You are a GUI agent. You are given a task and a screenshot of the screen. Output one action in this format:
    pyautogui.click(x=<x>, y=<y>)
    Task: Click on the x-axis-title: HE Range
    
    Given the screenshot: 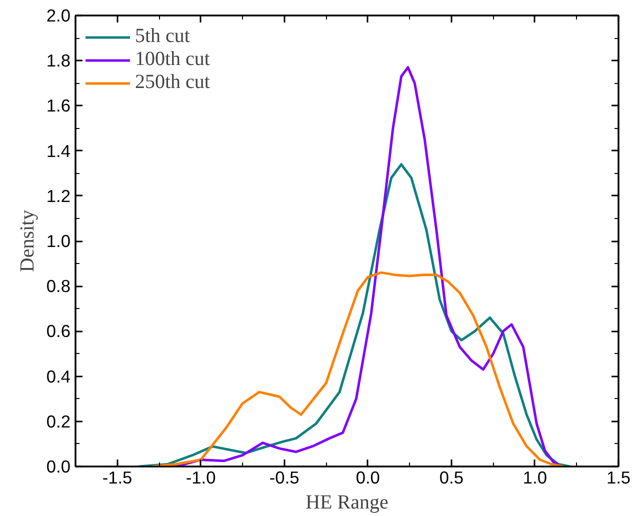 What is the action you would take?
    pyautogui.click(x=347, y=503)
    